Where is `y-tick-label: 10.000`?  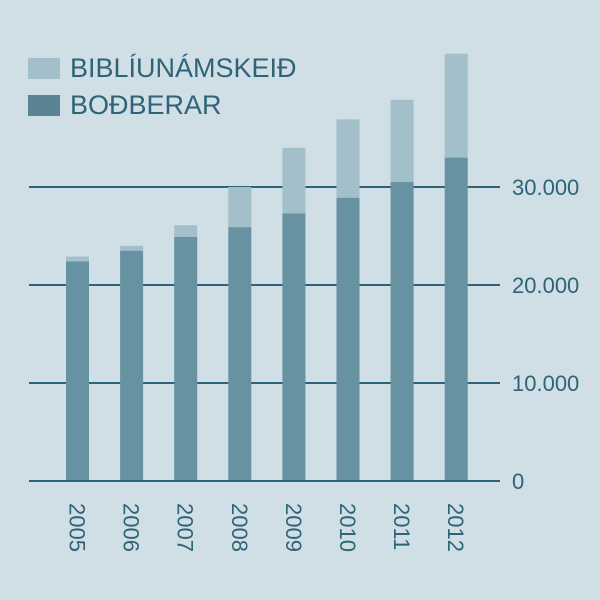 y-tick-label: 10.000 is located at coordinates (545, 383).